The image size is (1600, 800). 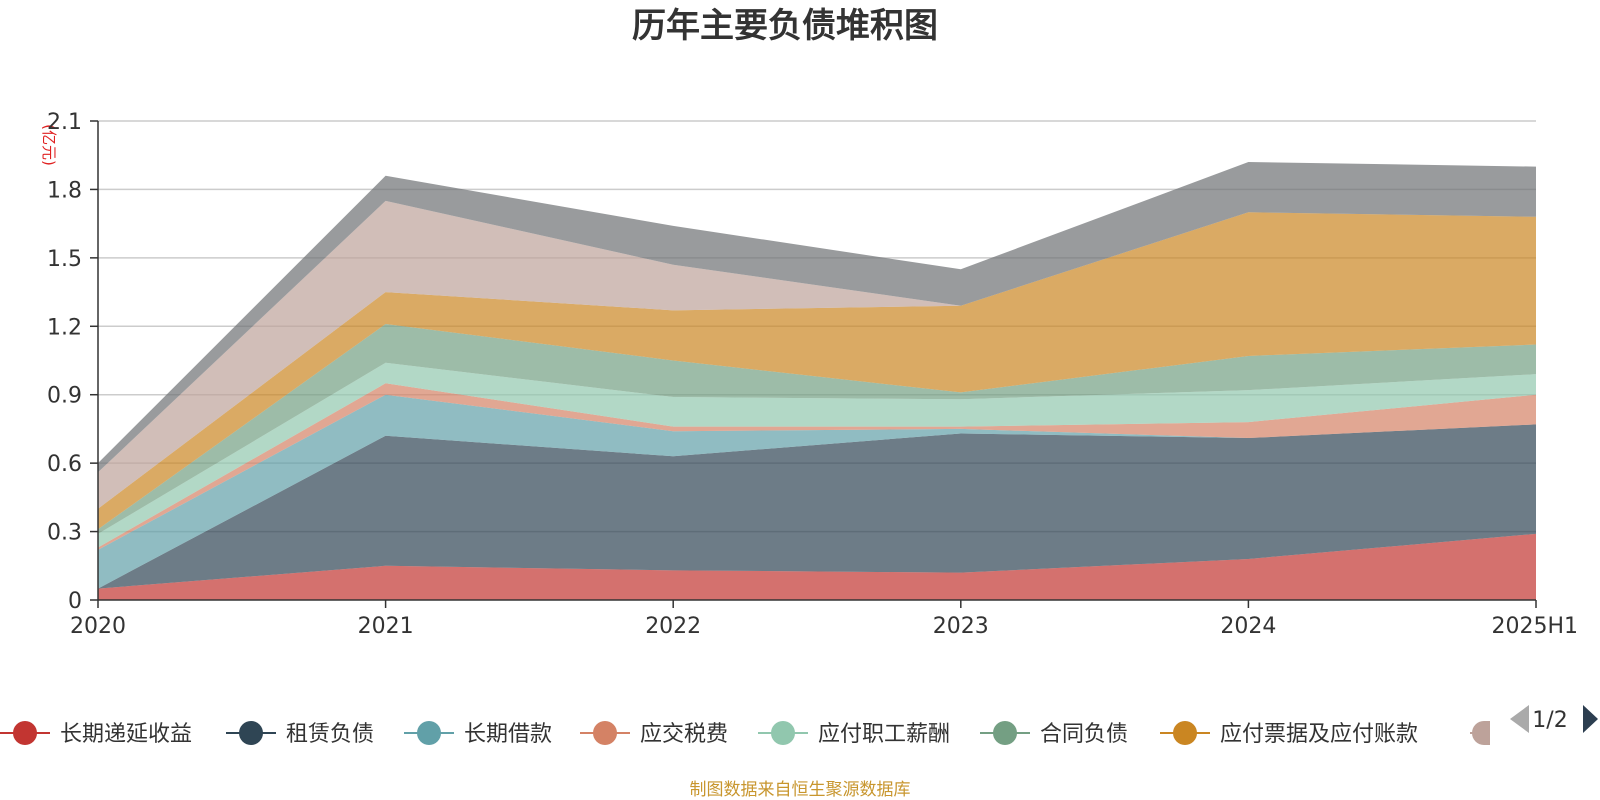 What do you see at coordinates (800, 790) in the screenshot?
I see `source-note: 制图数据来自恒生聚源数据库` at bounding box center [800, 790].